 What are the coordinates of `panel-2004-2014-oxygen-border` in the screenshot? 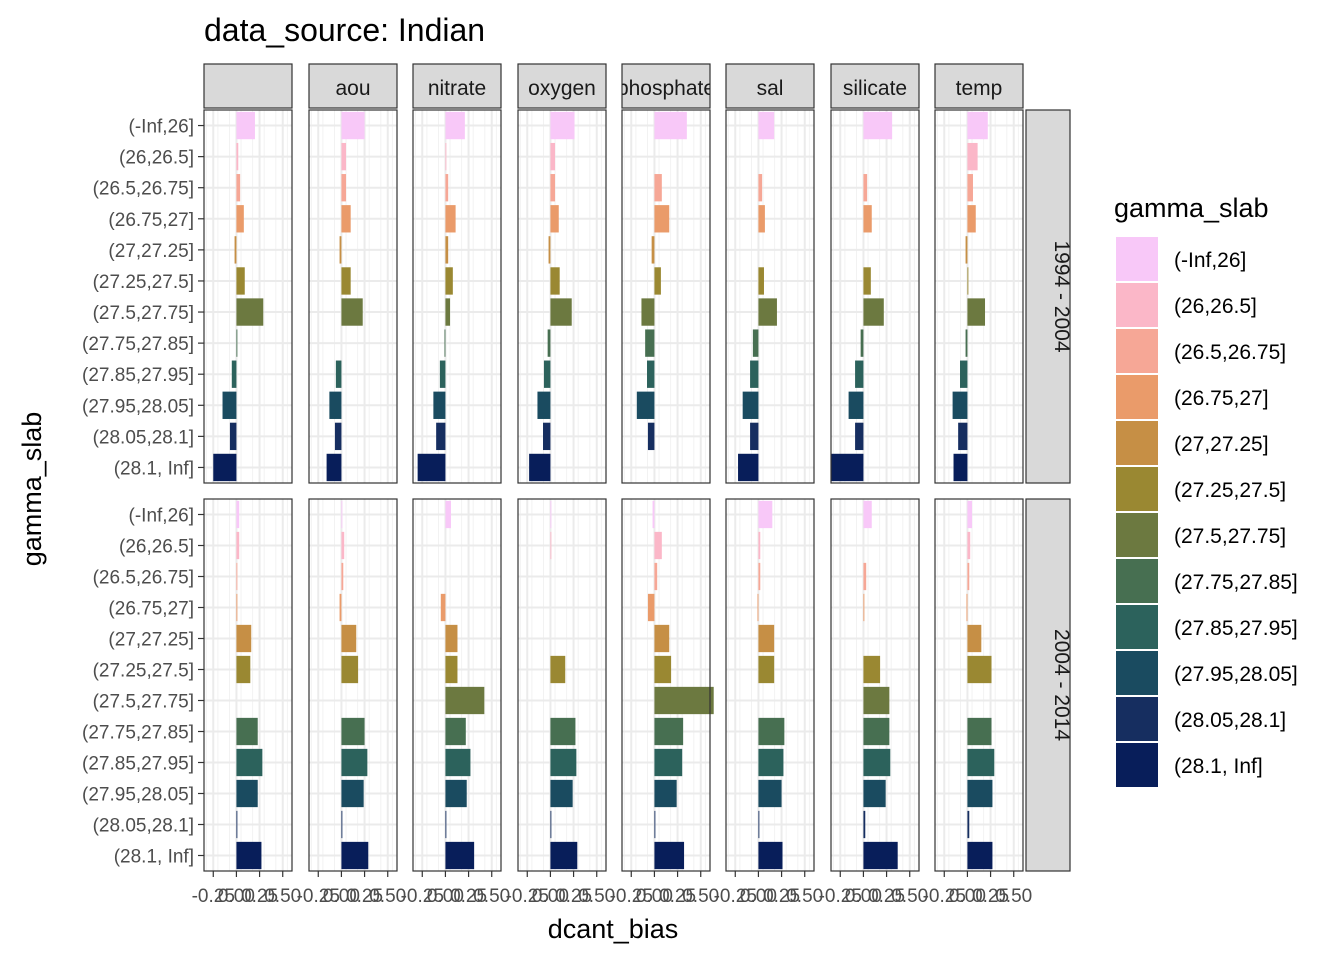 It's located at (562, 685).